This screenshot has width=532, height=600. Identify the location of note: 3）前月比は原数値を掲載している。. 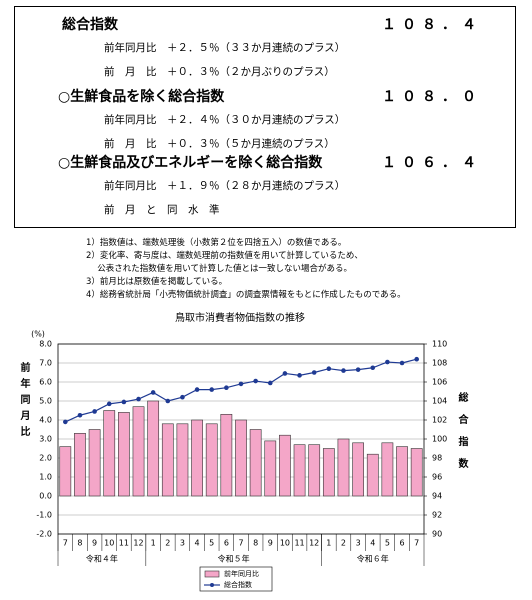
(157, 282).